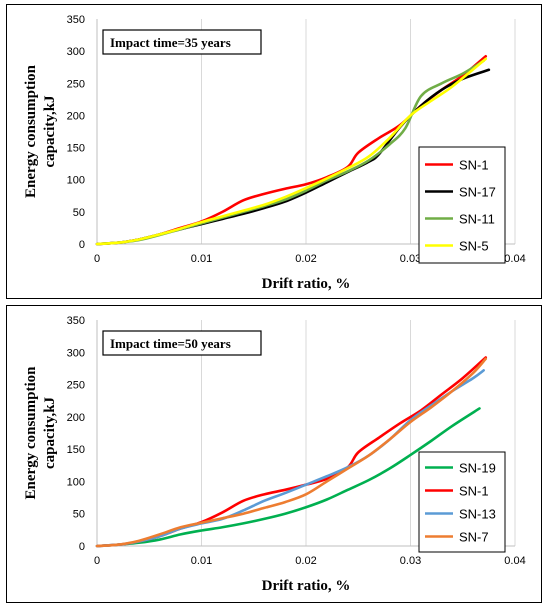 The width and height of the screenshot is (550, 606). What do you see at coordinates (462, 502) in the screenshot?
I see `legend: SN-19 SN-1 SN-13 SN-7` at bounding box center [462, 502].